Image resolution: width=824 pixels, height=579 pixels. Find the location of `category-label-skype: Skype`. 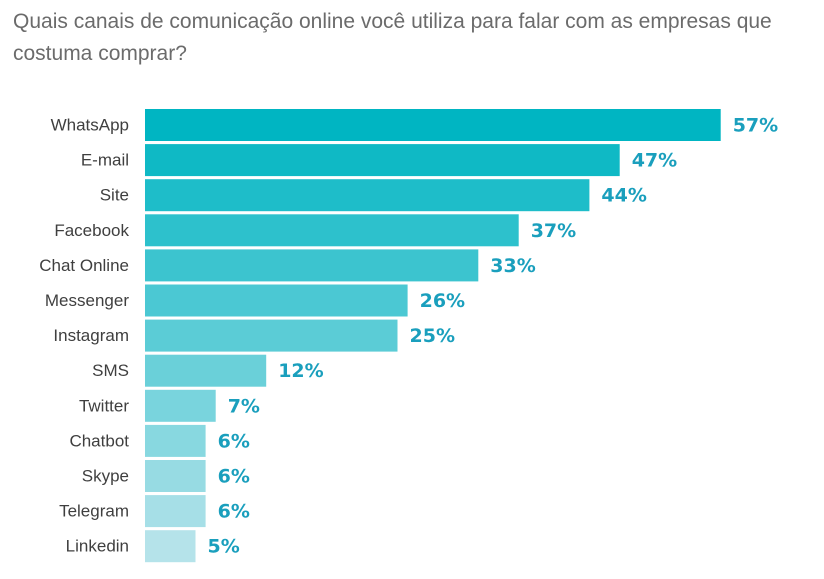

category-label-skype: Skype is located at coordinates (105, 475).